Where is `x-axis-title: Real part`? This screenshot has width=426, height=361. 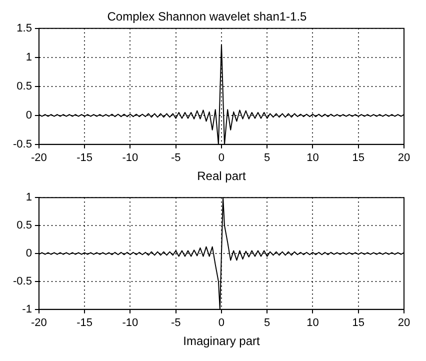
x-axis-title: Real part is located at coordinates (221, 176).